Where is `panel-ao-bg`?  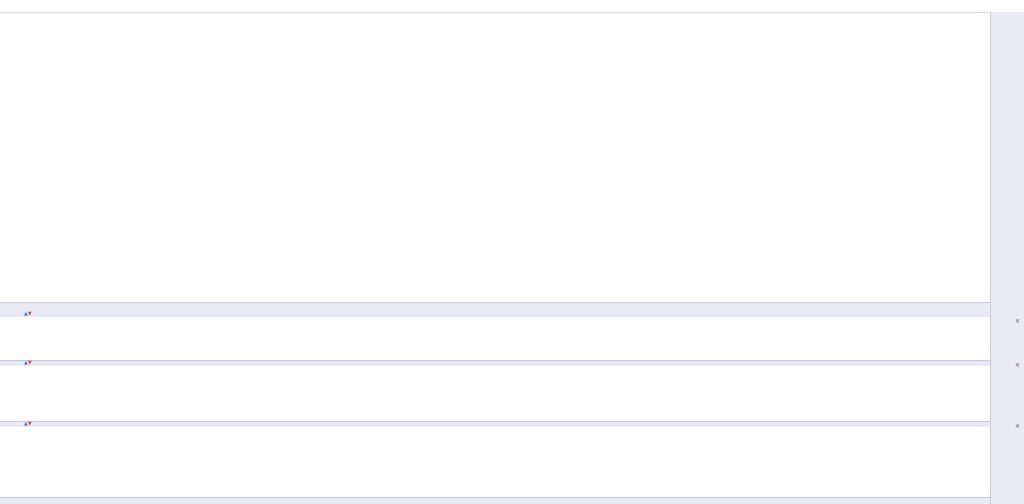 panel-ao-bg is located at coordinates (495, 338).